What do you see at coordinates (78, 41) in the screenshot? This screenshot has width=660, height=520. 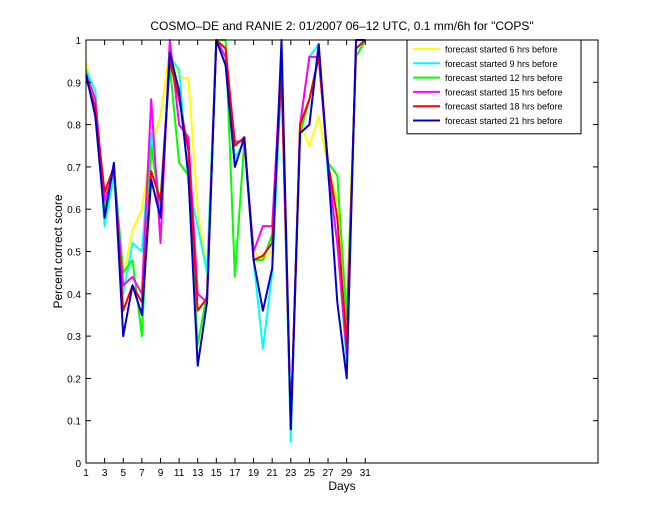 I see `y-tick-label: 1` at bounding box center [78, 41].